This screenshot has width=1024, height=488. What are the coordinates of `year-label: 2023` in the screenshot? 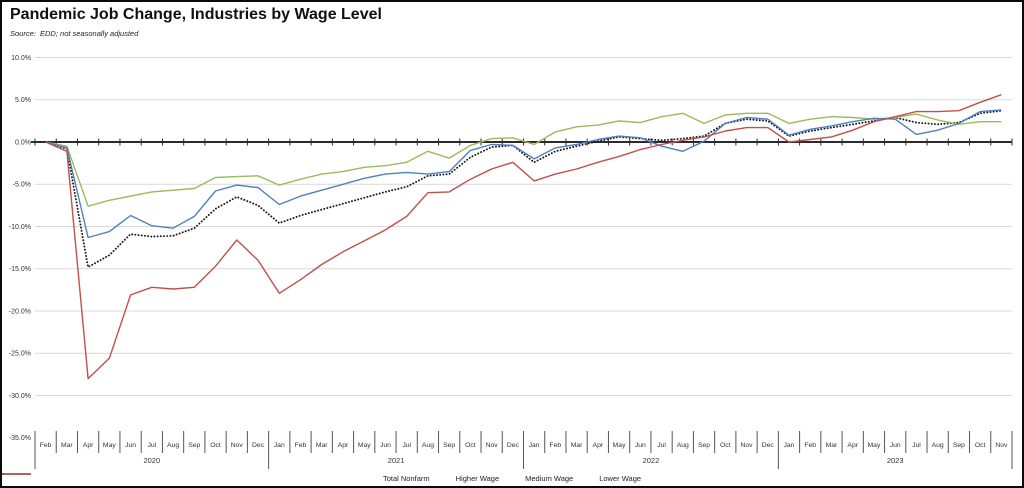 It's located at (895, 460).